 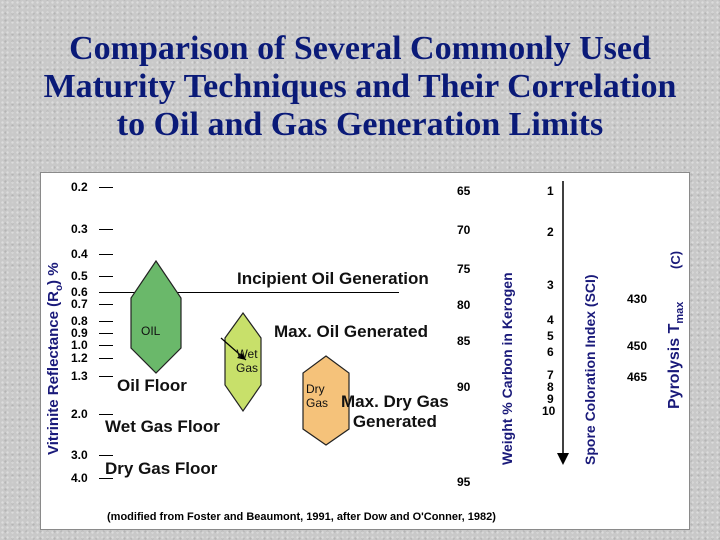 What do you see at coordinates (79, 276) in the screenshot?
I see `vitrinite-tick: 0.5` at bounding box center [79, 276].